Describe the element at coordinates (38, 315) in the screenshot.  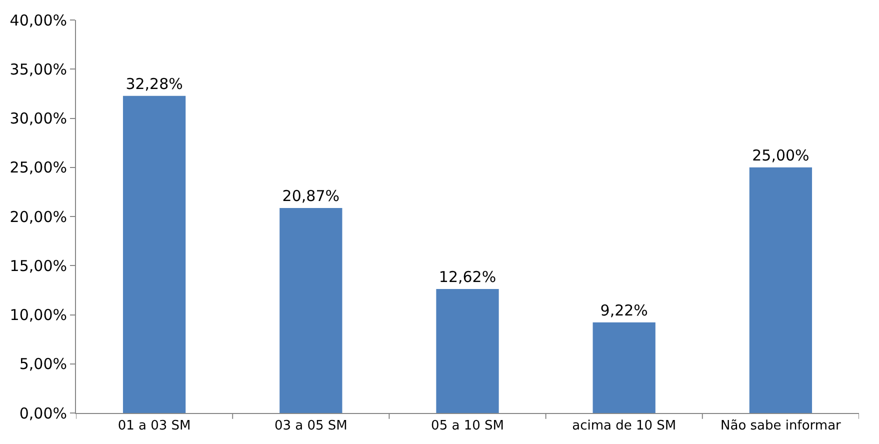
I see `y-tick-label: 10,00%` at that location.